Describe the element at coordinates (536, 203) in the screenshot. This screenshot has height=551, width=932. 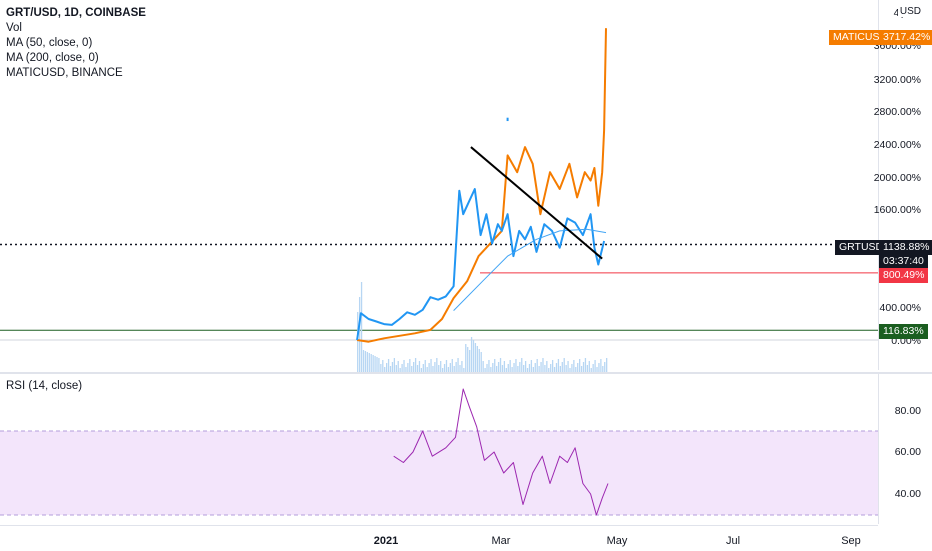
I see `drawn-trendline` at that location.